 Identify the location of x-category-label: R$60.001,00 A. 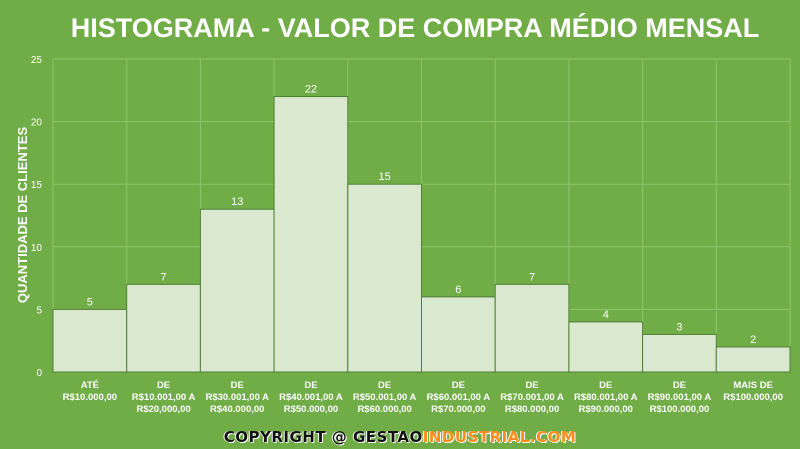
(459, 397).